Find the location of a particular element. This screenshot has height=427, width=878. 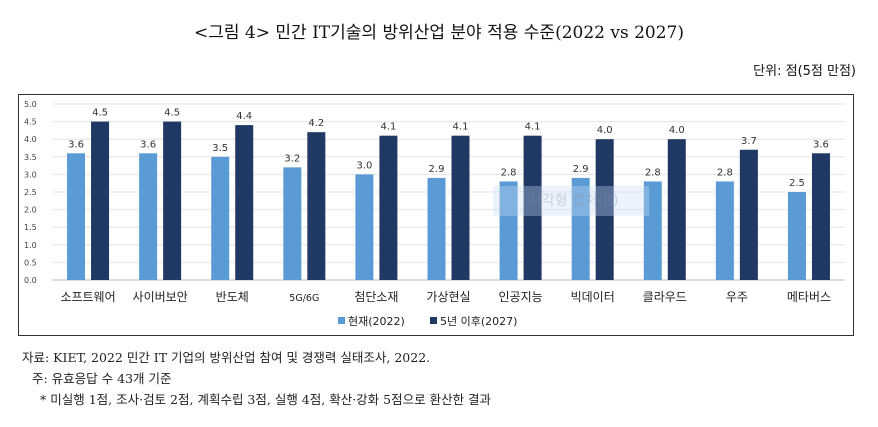

x-tick-label: 인공지능 is located at coordinates (521, 297).